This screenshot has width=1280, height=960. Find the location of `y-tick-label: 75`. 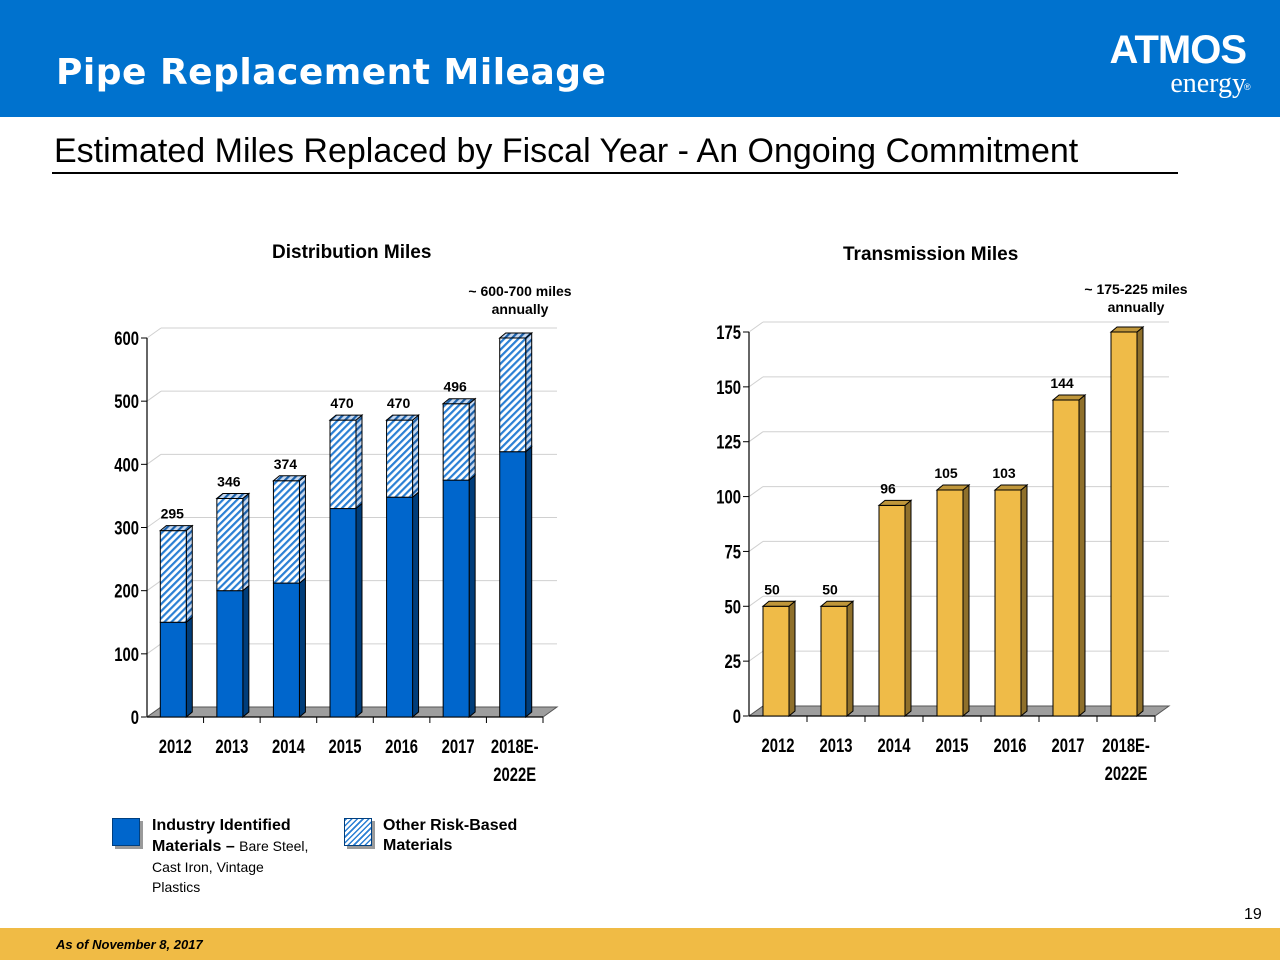

y-tick-label: 75 is located at coordinates (733, 552).